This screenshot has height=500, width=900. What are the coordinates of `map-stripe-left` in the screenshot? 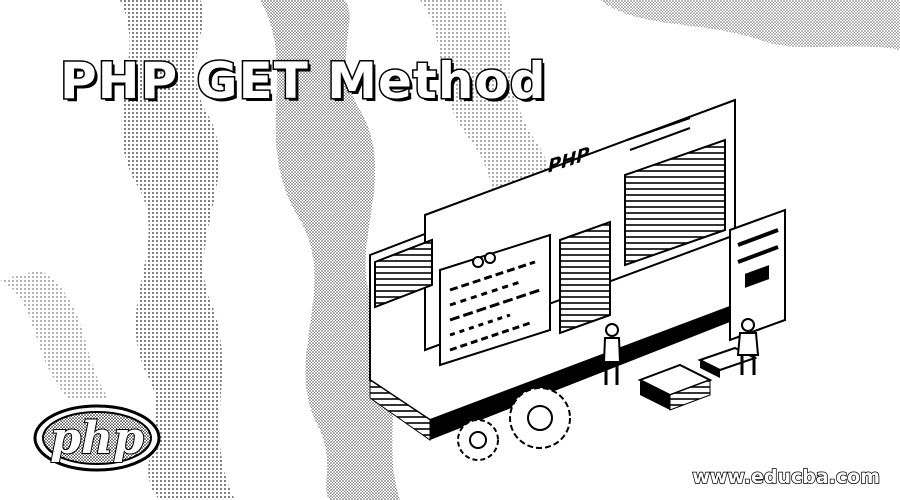 It's located at (177, 250).